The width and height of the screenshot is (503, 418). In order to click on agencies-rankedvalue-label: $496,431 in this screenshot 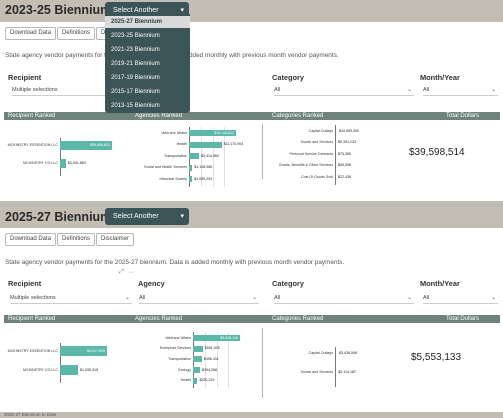, I will do `click(211, 358)`.